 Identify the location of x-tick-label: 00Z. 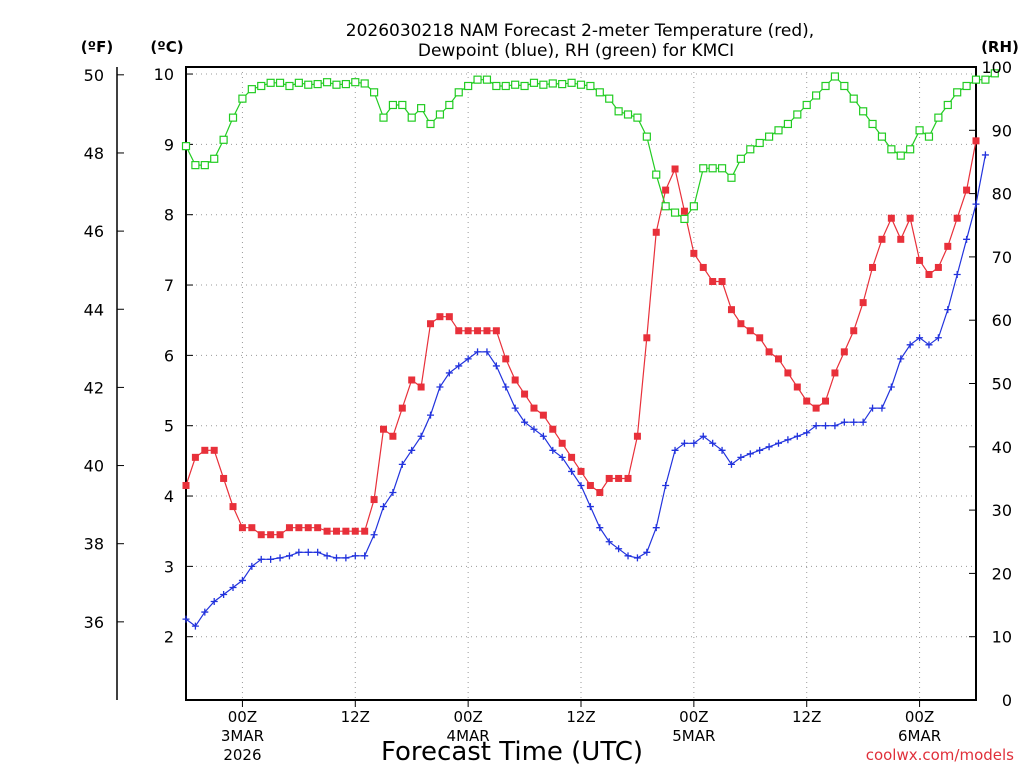
(693, 717).